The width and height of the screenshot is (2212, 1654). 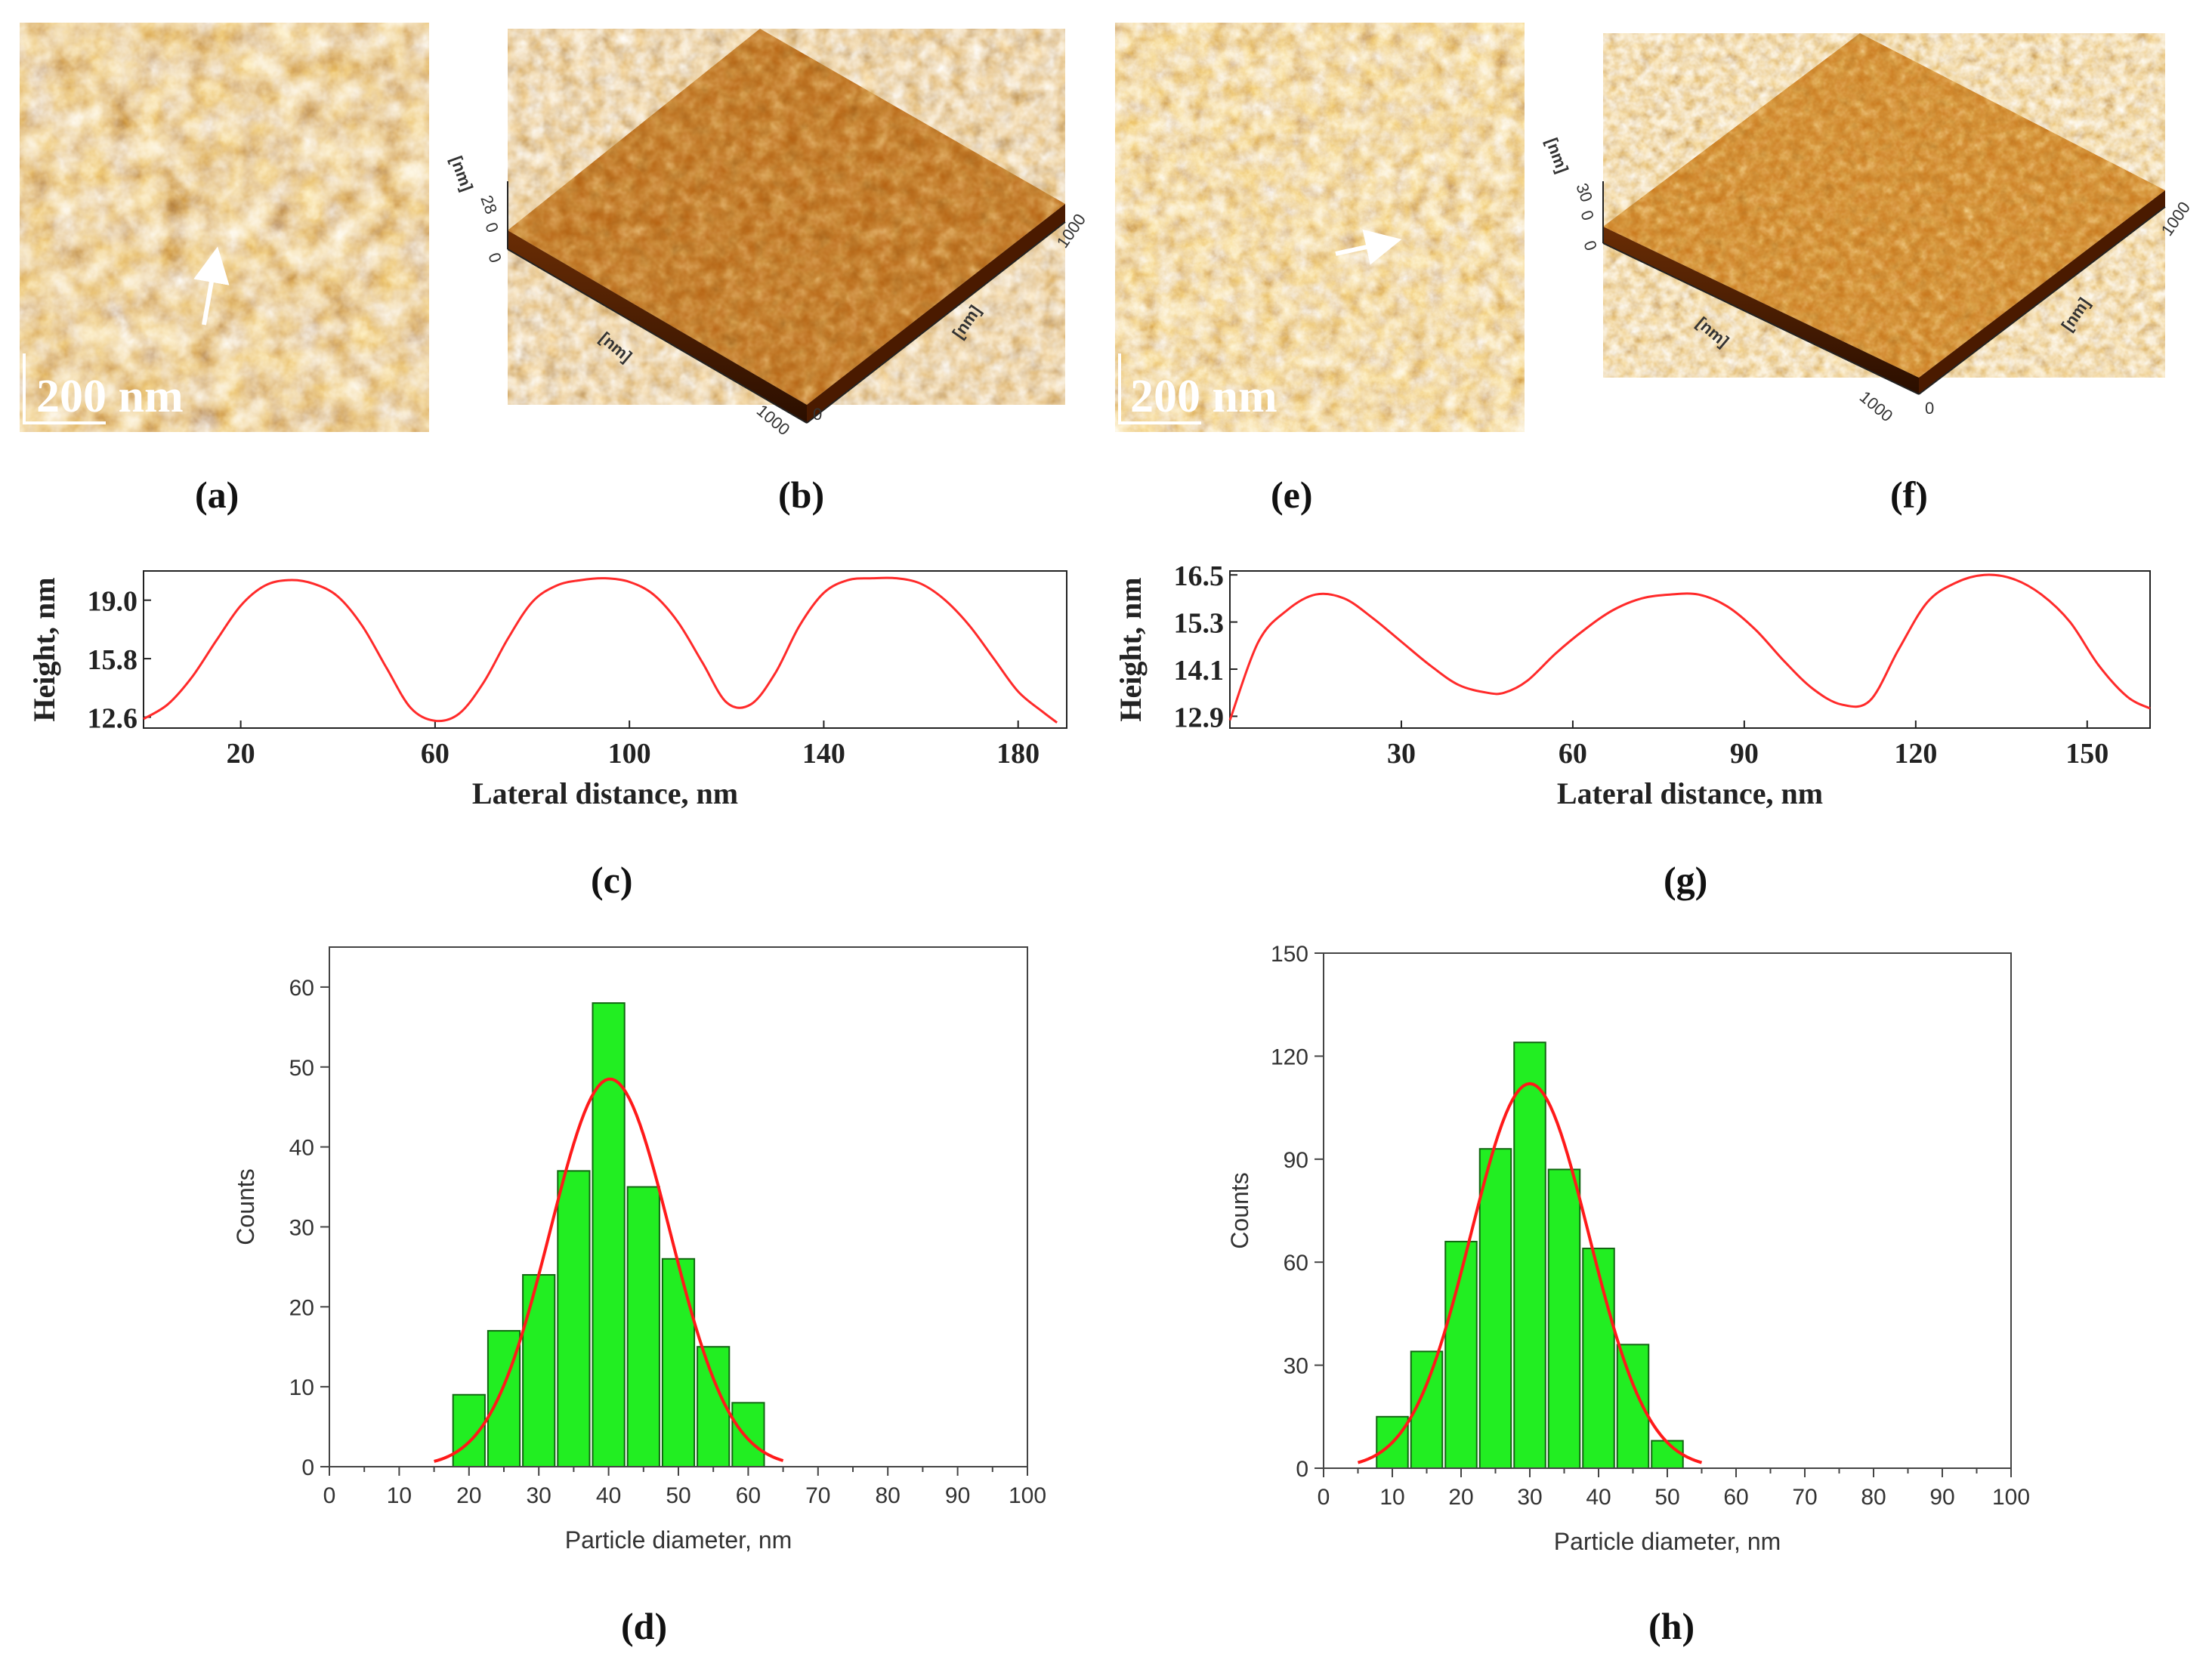 I want to click on z-tick-zero-f: 0, so click(x=1588, y=215).